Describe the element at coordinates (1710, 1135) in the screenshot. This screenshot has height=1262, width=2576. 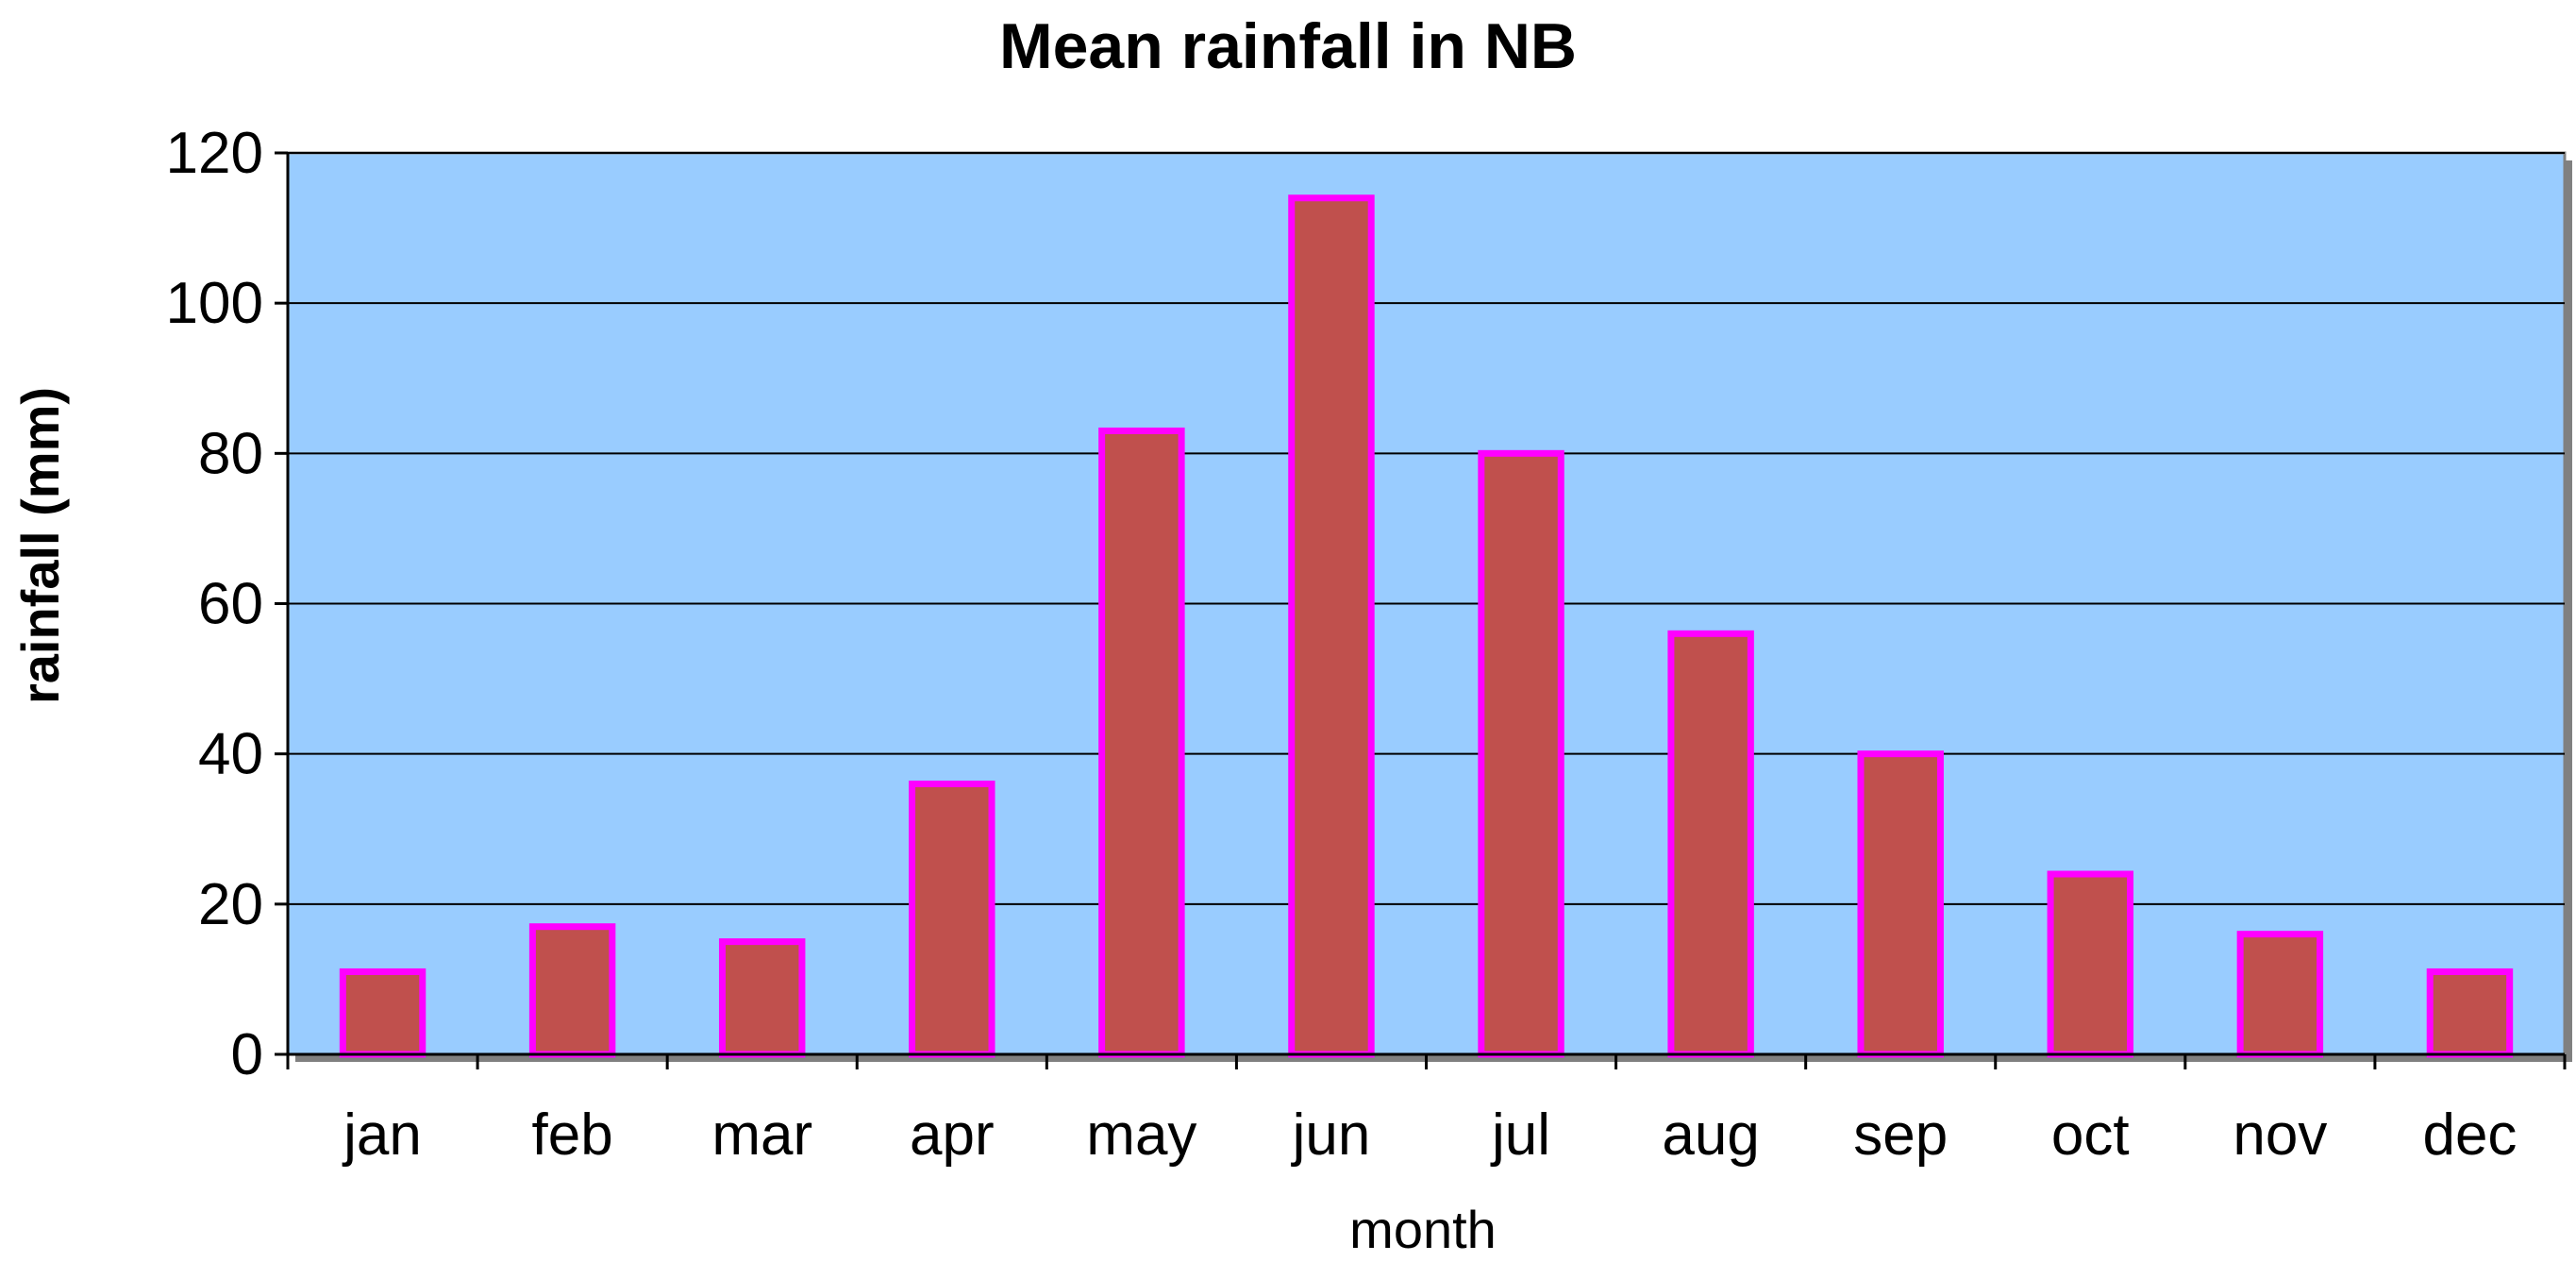
I see `x-tick-label-aug: aug` at that location.